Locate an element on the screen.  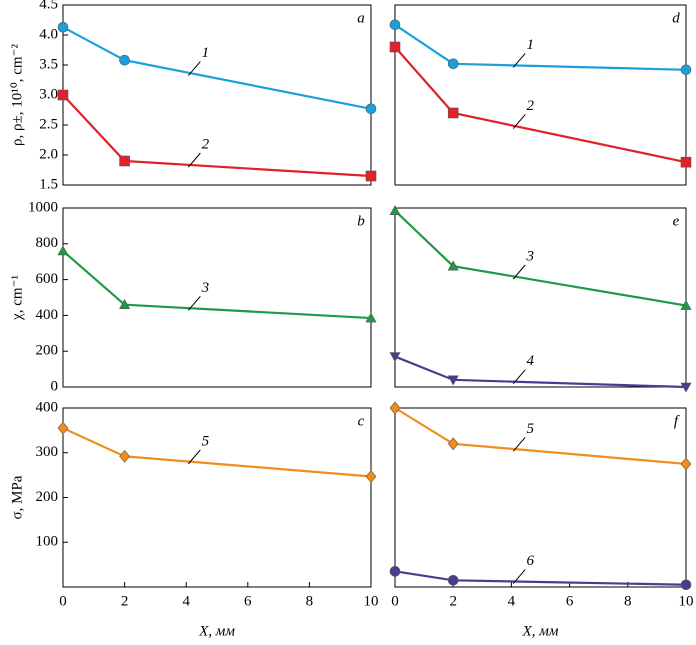
y-tick-label: 100 is located at coordinates (47, 542).